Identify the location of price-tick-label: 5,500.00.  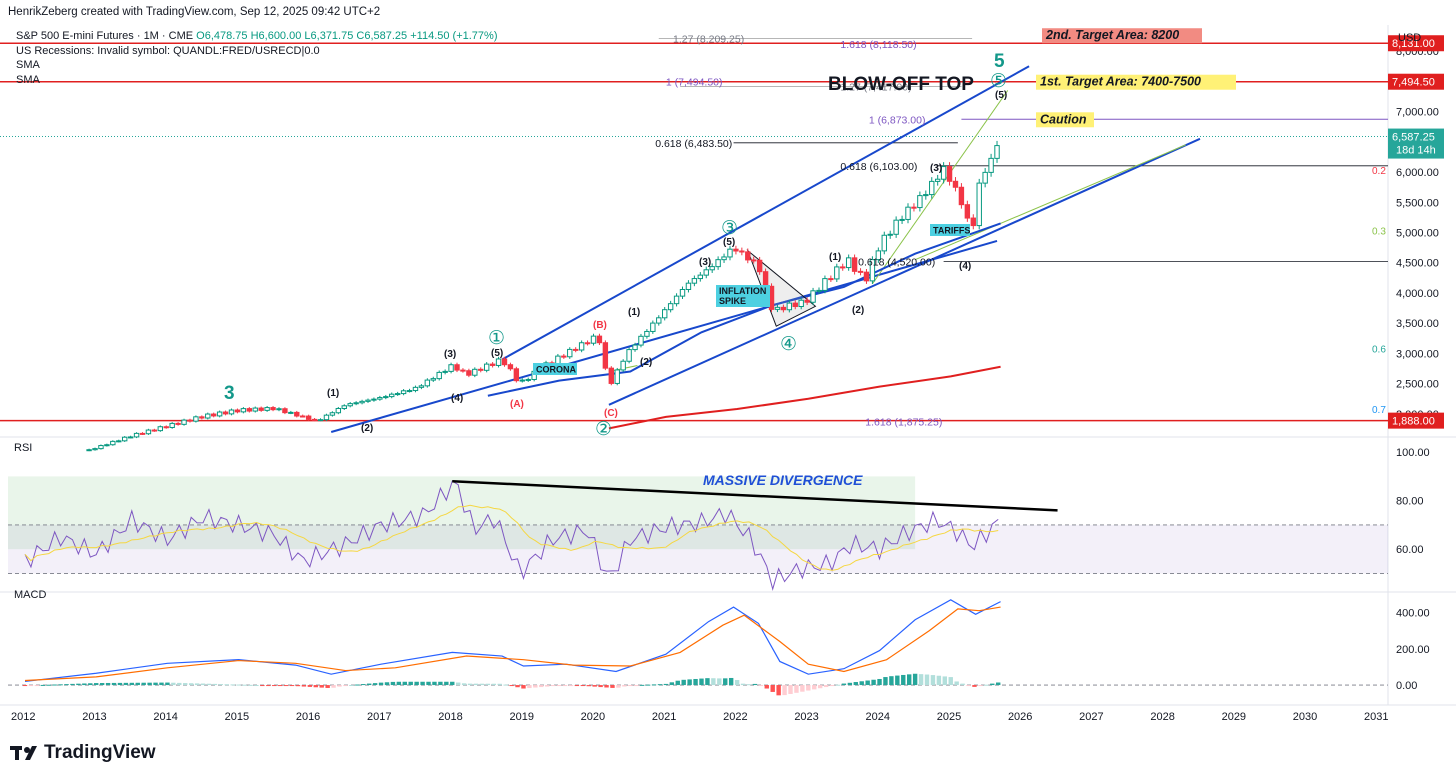
(1417, 203).